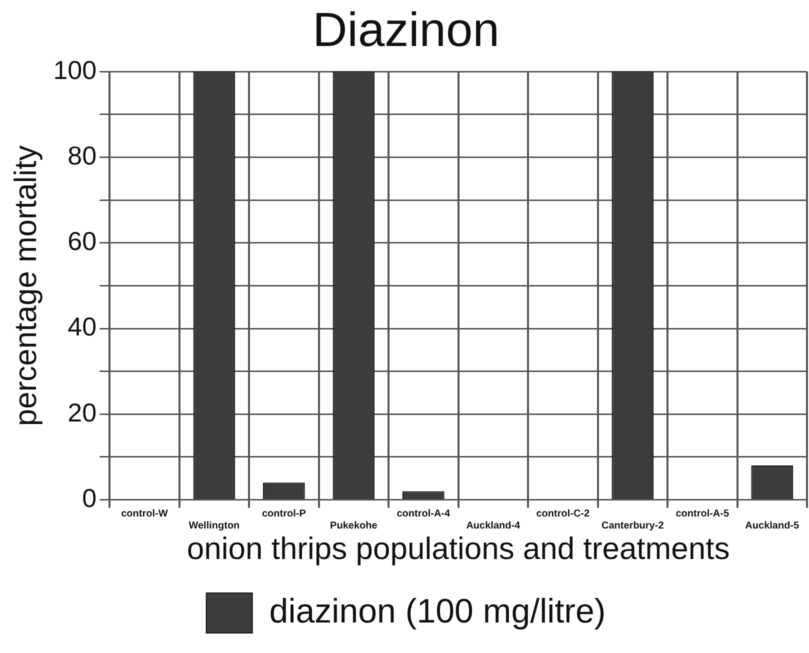  I want to click on x-tick-label: control-A-4, so click(423, 514).